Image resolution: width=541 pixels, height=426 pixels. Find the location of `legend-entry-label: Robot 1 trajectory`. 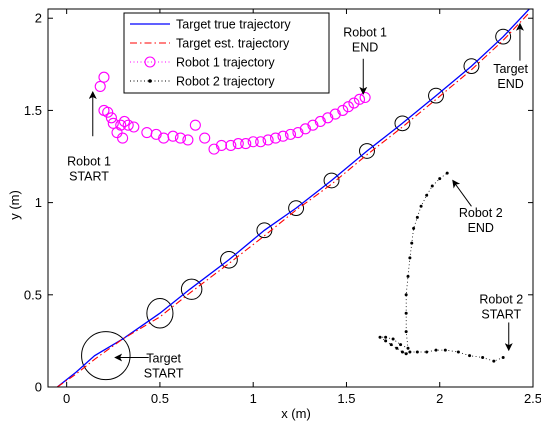

legend-entry-label: Robot 1 trajectory is located at coordinates (225, 63).